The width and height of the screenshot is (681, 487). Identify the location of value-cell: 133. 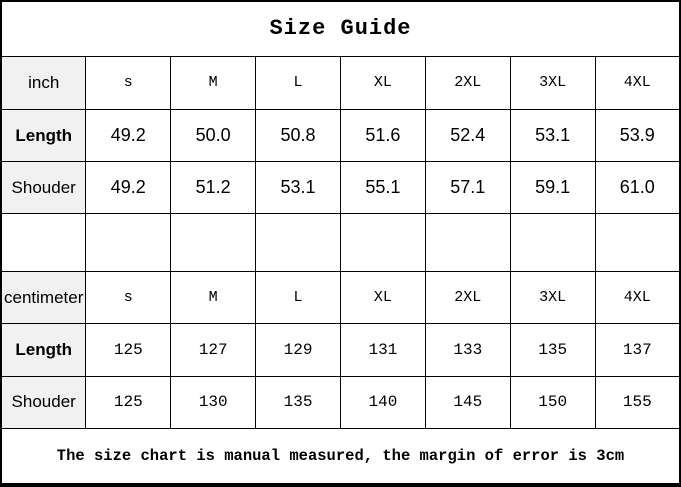
(467, 350).